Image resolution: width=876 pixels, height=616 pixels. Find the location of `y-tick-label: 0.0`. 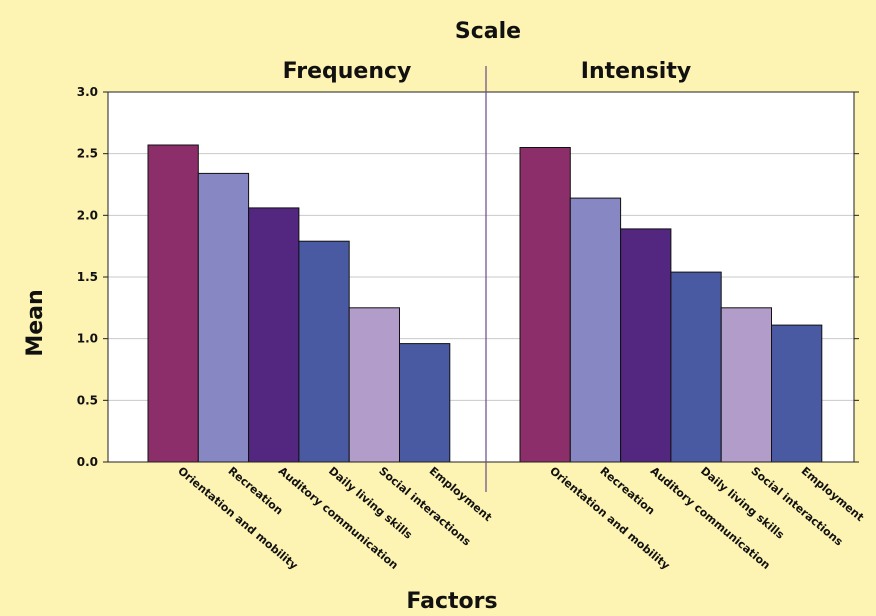

y-tick-label: 0.0 is located at coordinates (87, 462).